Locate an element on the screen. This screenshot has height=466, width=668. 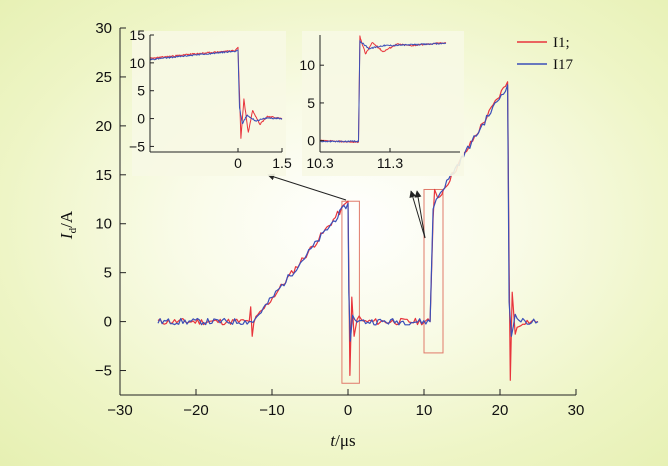
y-tick-label: 30 is located at coordinates (103, 28).